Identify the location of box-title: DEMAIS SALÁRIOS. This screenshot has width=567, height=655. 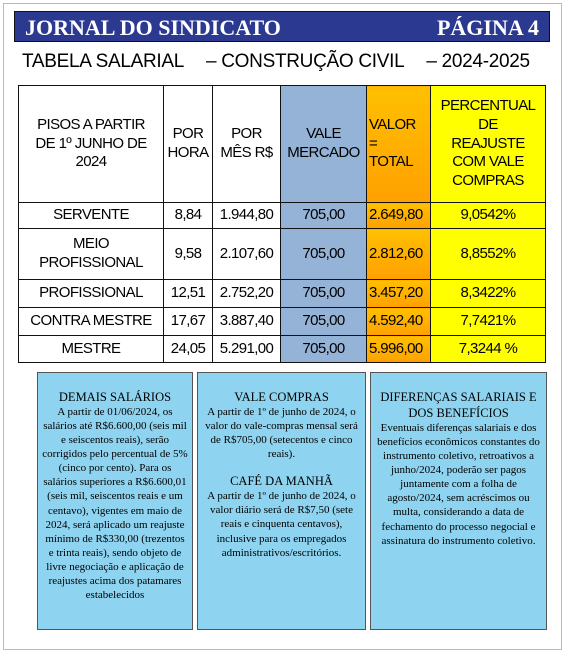
(115, 397).